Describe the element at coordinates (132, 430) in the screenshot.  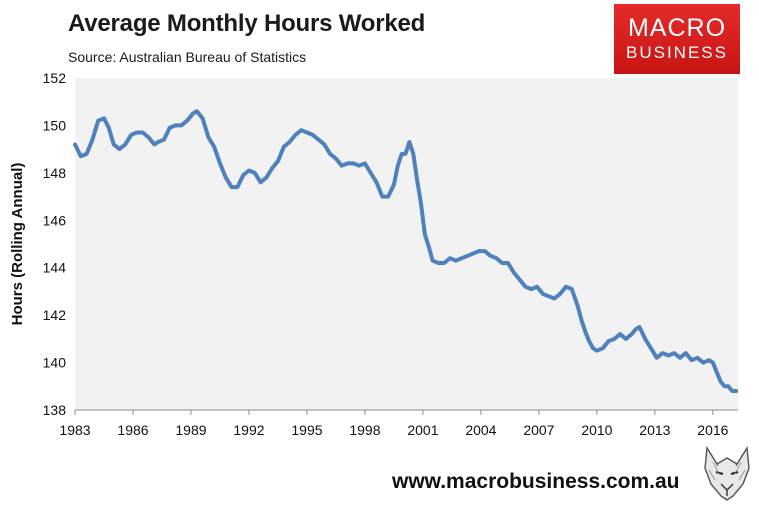
I see `x-tick-label: 1986` at that location.